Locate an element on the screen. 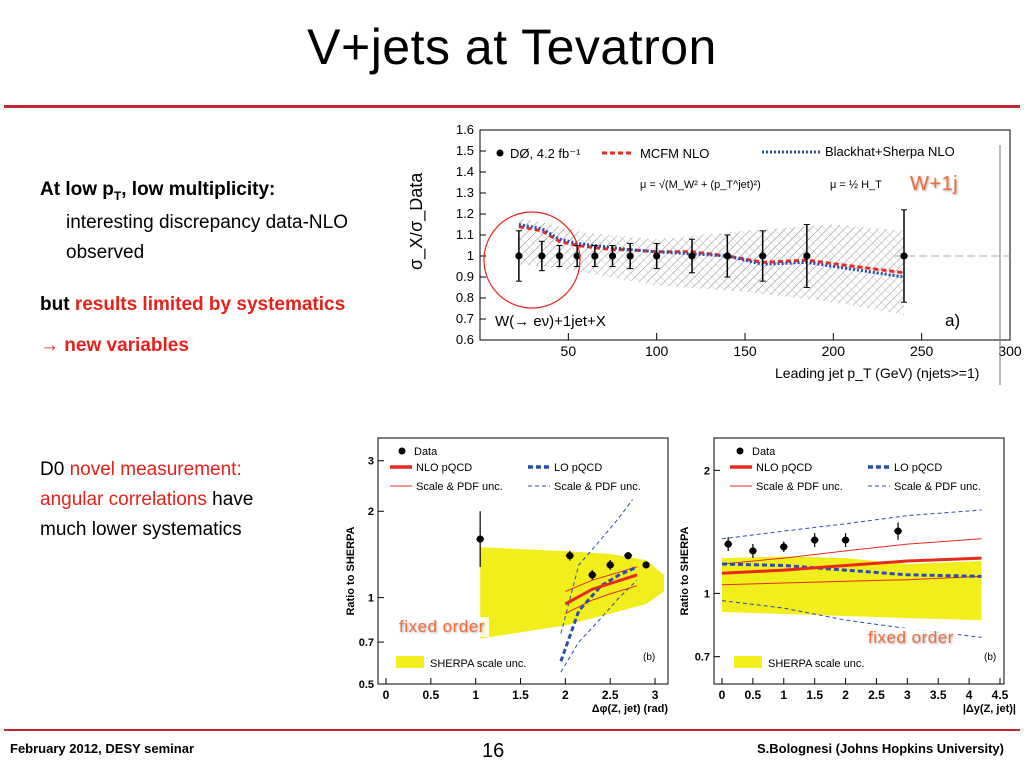  legend-sherpa-label: SHERPA scale unc. is located at coordinates (478, 664).